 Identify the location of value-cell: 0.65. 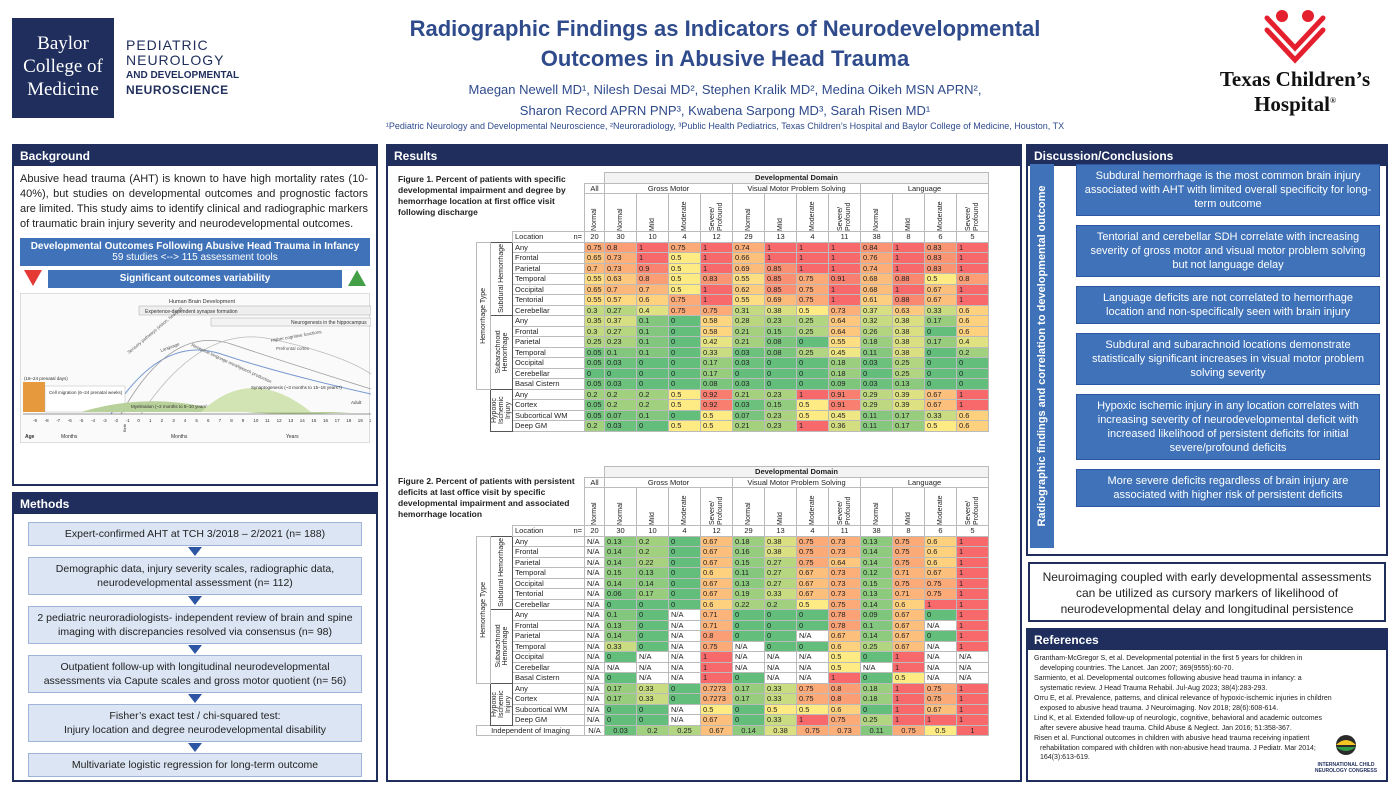
(594, 258).